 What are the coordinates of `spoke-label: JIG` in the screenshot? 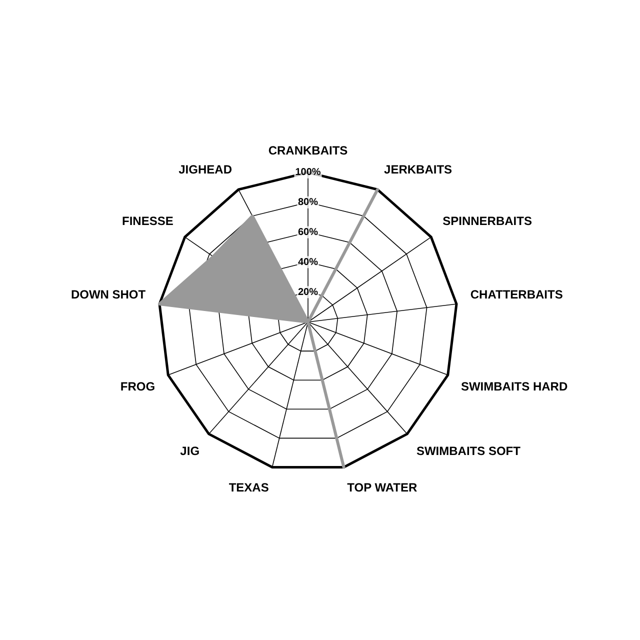 It's located at (190, 451).